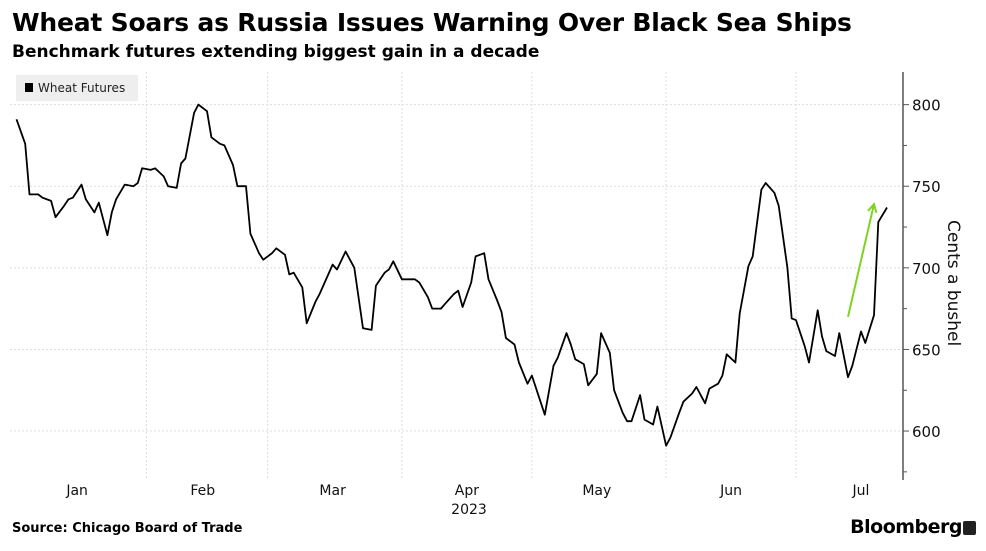 Image resolution: width=986 pixels, height=551 pixels. What do you see at coordinates (202, 491) in the screenshot?
I see `x-tick-label: Feb` at bounding box center [202, 491].